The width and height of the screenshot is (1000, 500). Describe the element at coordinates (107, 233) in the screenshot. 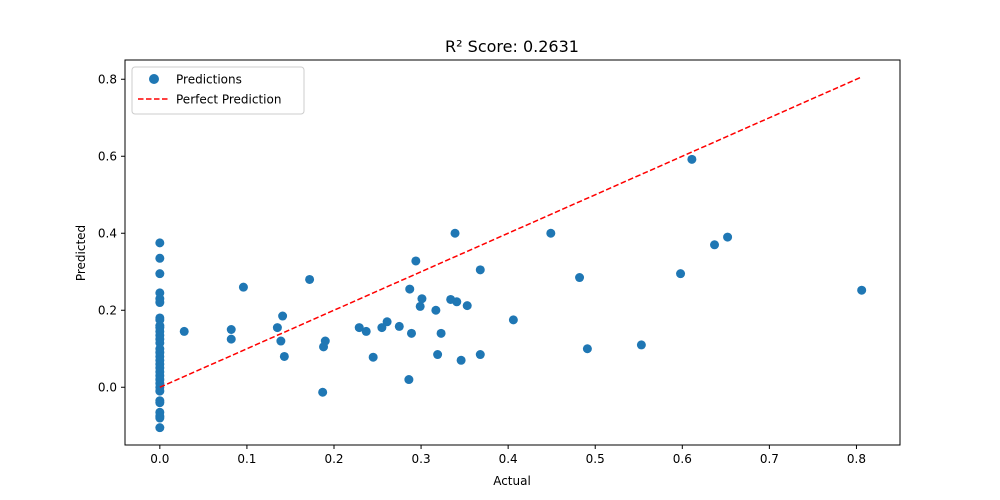

I see `y-tick-label: 0.4` at that location.